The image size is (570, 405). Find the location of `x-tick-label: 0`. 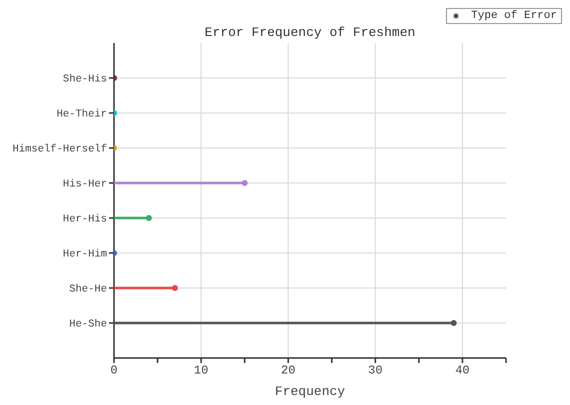

x-tick-label: 0 is located at coordinates (114, 371).